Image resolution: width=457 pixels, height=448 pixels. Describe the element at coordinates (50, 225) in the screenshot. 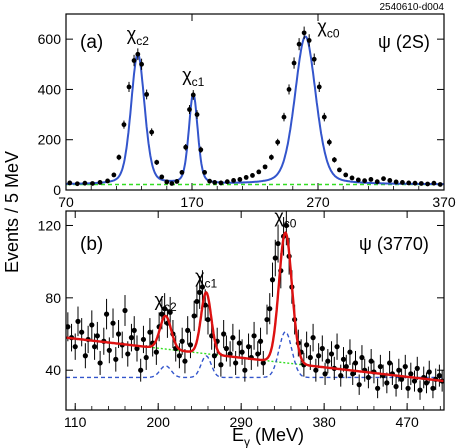

I see `y-tick-label: 120` at that location.